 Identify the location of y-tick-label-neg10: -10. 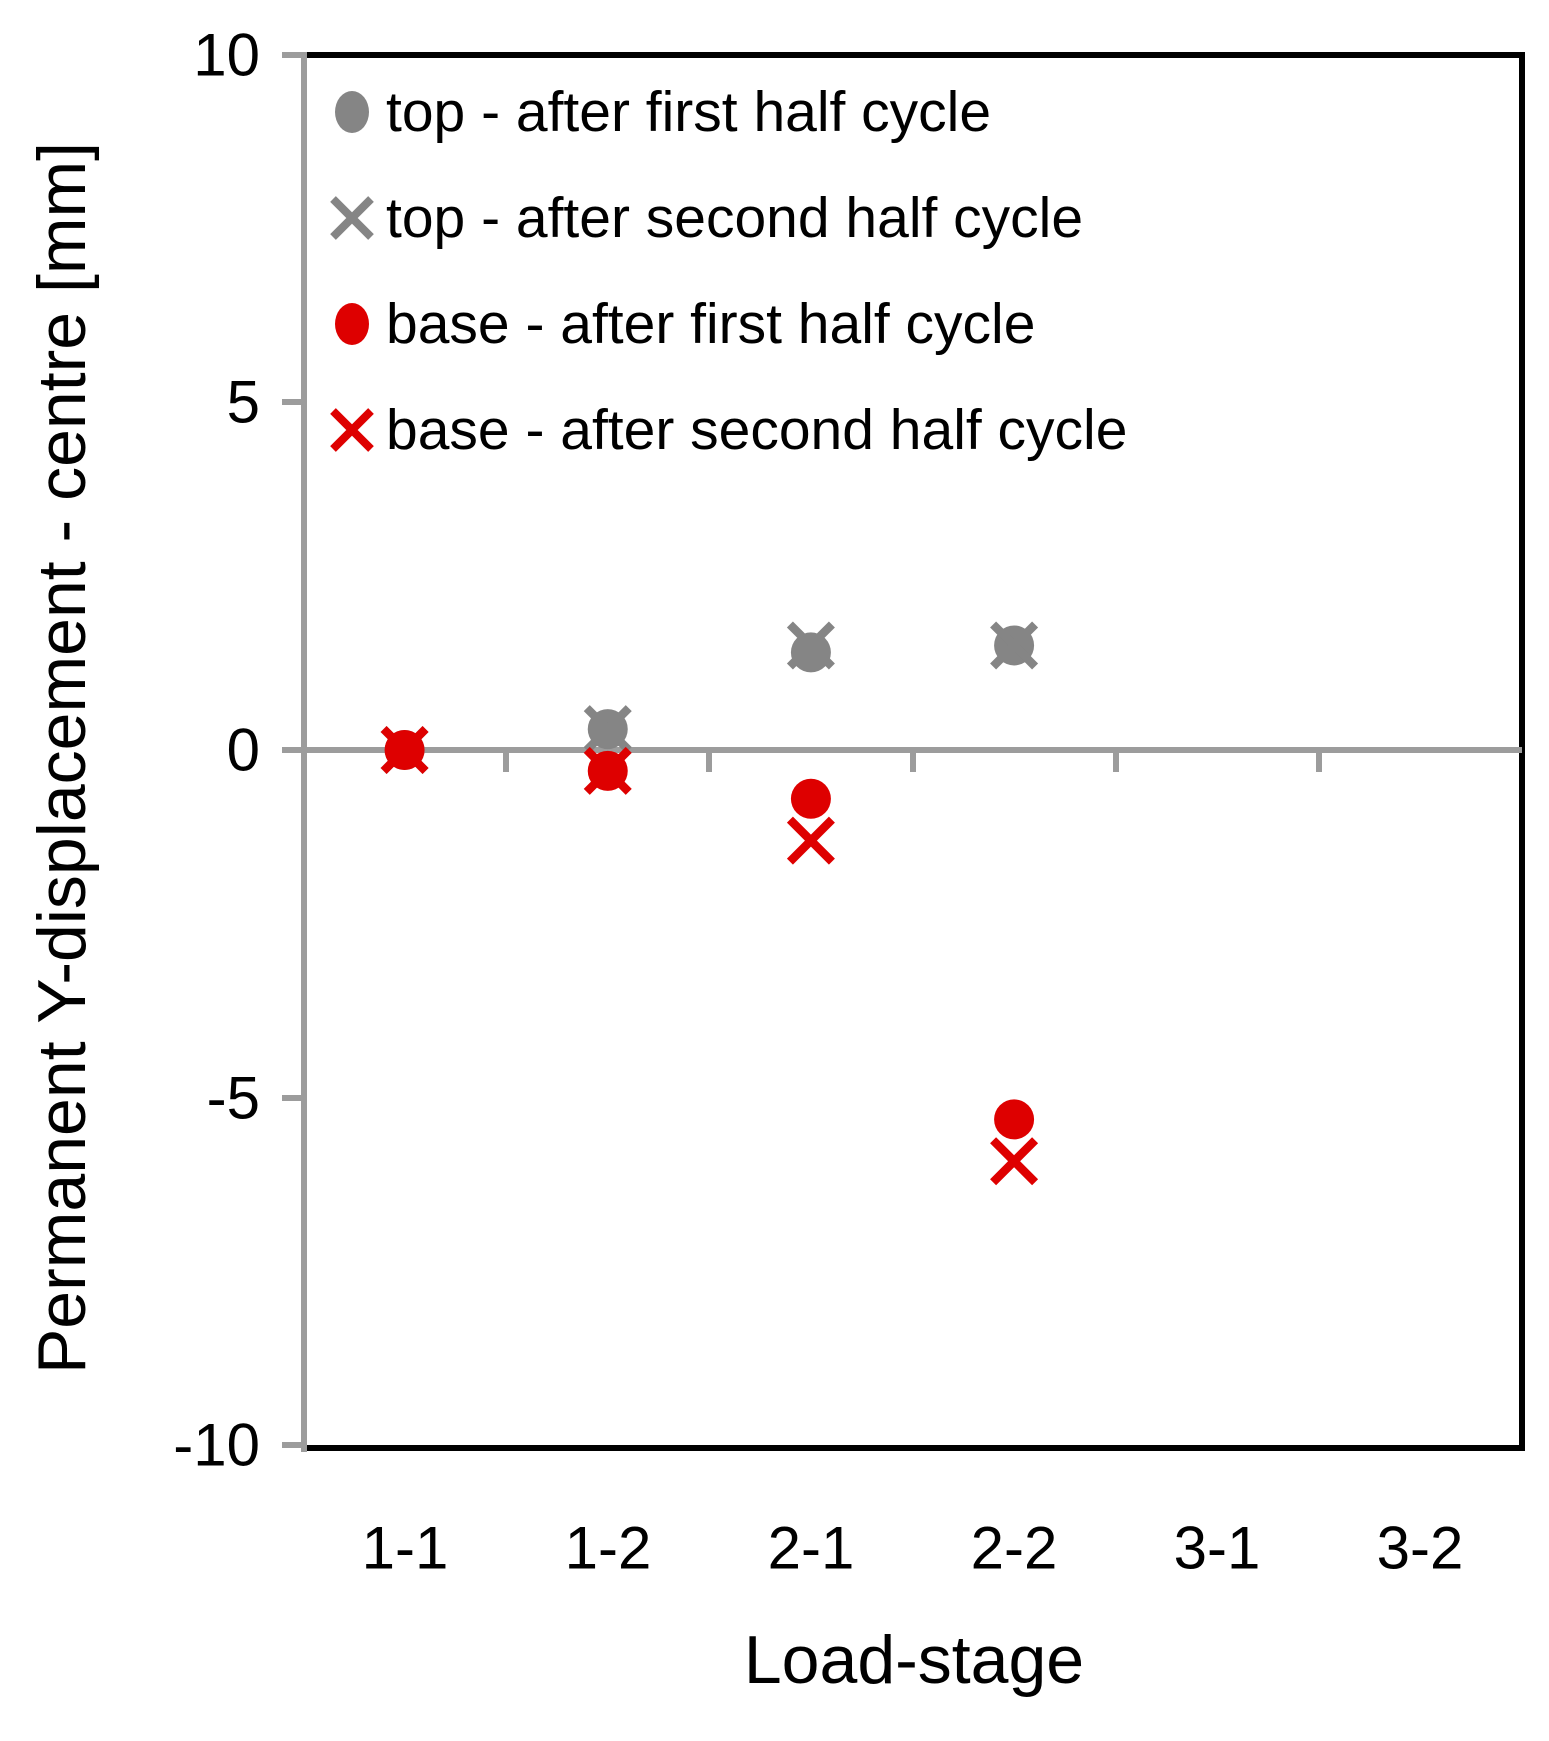
(216, 1445).